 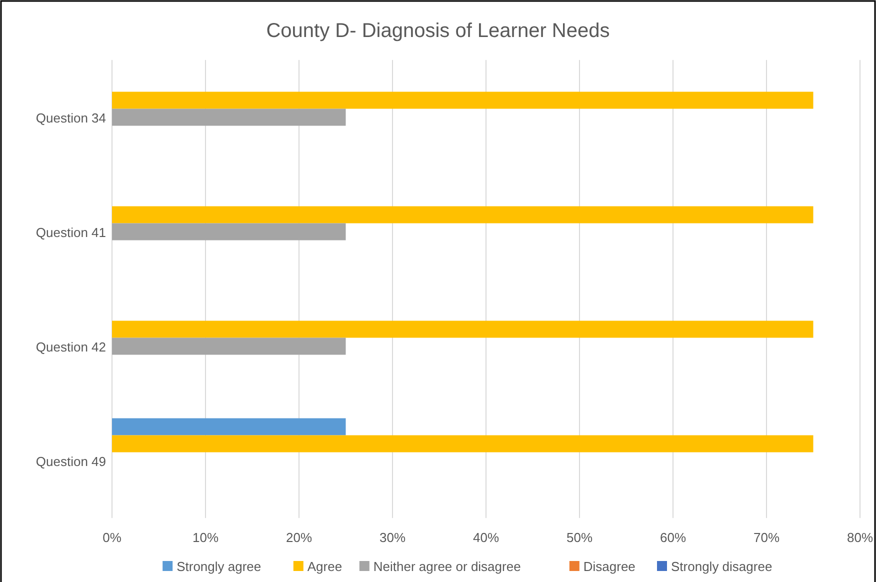 What do you see at coordinates (609, 566) in the screenshot?
I see `legend-label: Disagree` at bounding box center [609, 566].